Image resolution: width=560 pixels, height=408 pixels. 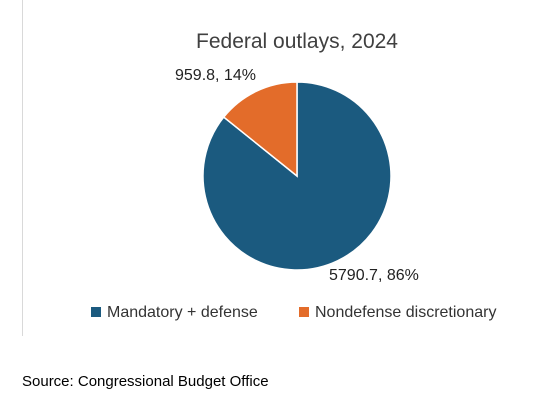 I want to click on pie-slice-nondefense-discretionary, so click(x=260, y=129).